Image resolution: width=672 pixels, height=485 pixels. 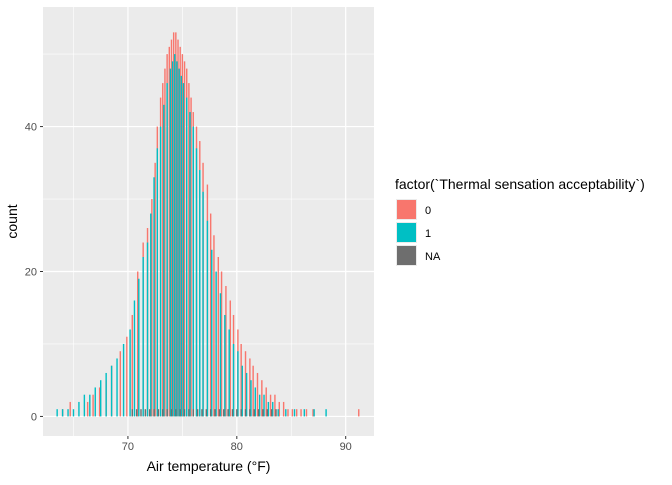 I want to click on y-tick-label: 40, so click(x=31, y=128).